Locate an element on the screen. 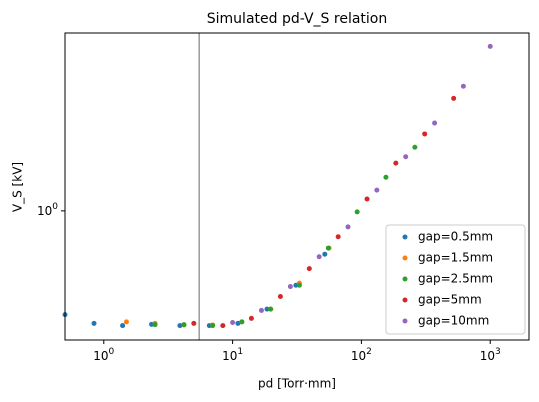 The image size is (539, 402). x-tick-label: 10⁰ is located at coordinates (103, 355).